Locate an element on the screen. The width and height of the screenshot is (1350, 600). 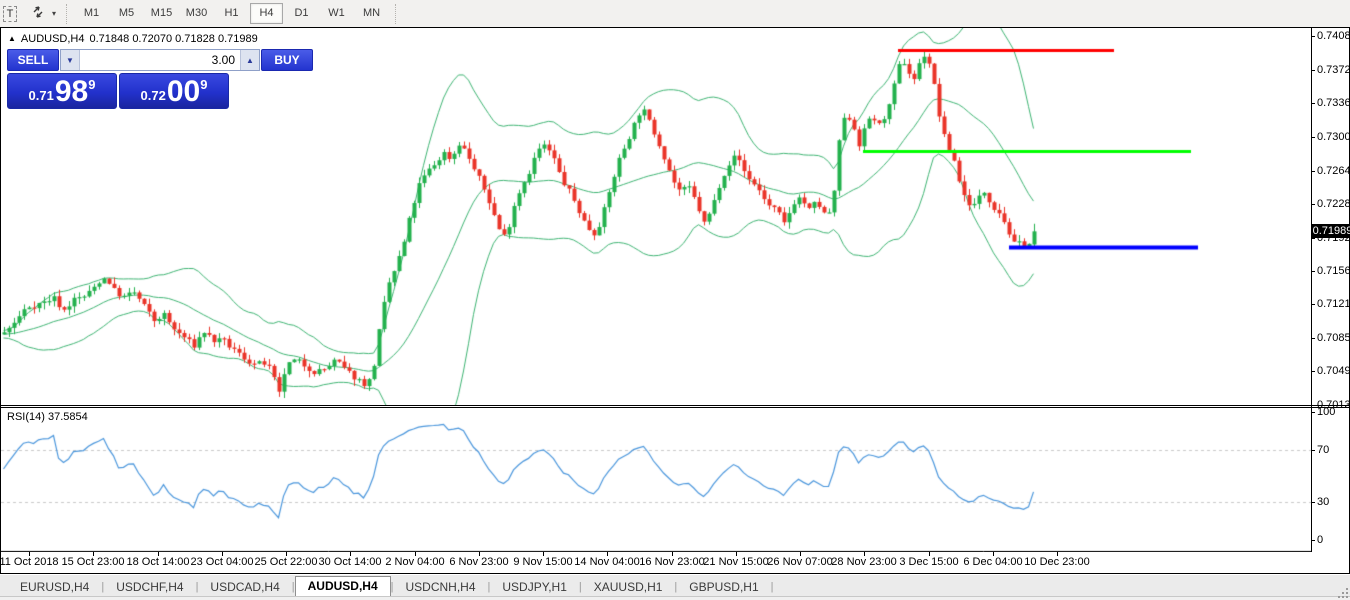
buy-price-prefix: 0.72 is located at coordinates (153, 95).